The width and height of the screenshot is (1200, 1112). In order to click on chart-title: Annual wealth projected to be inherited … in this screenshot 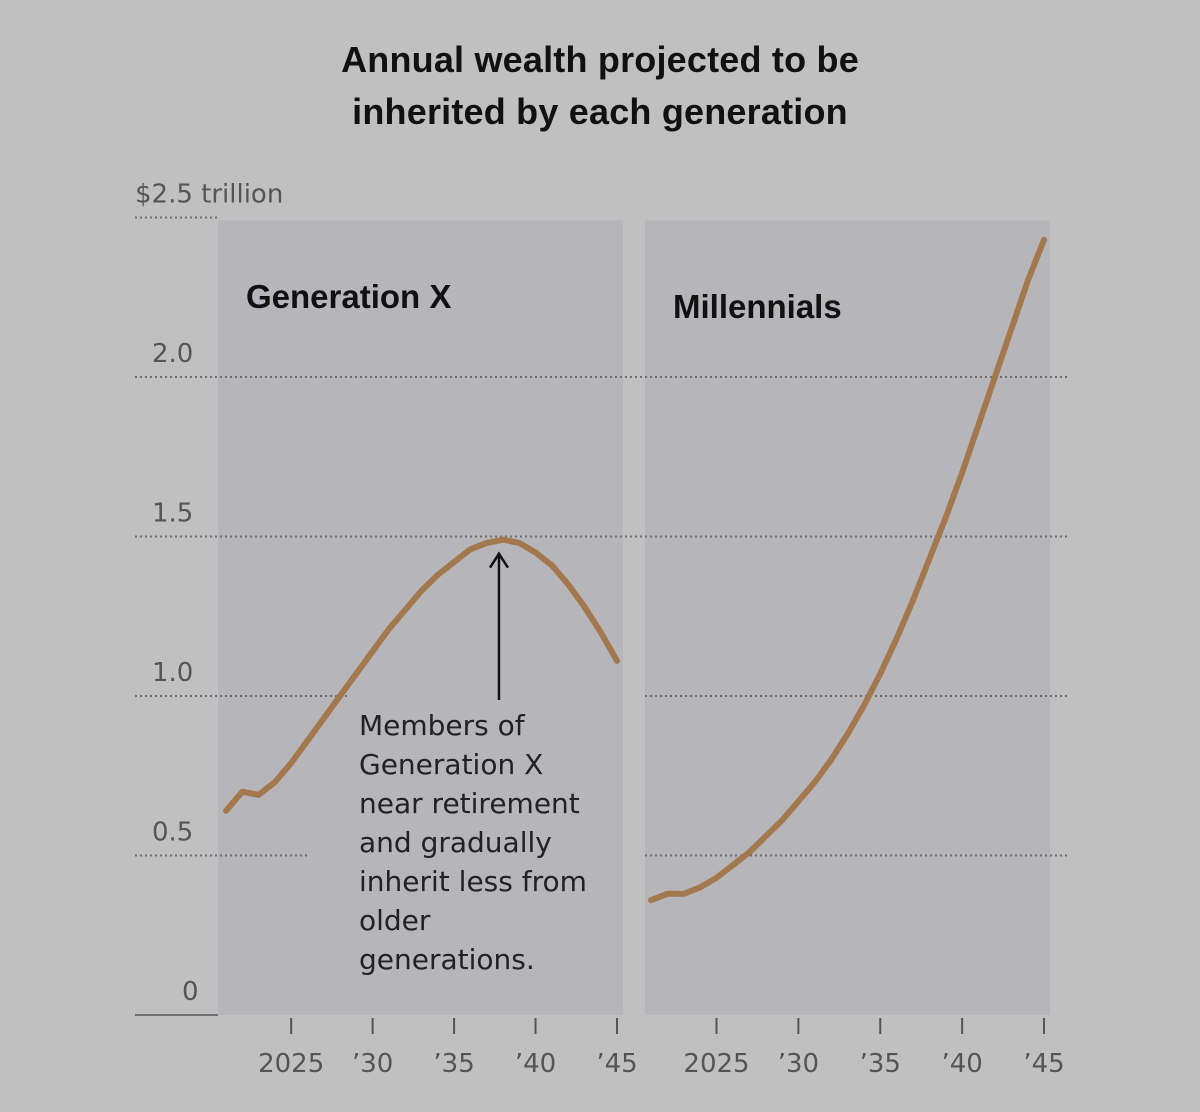, I will do `click(600, 86)`.